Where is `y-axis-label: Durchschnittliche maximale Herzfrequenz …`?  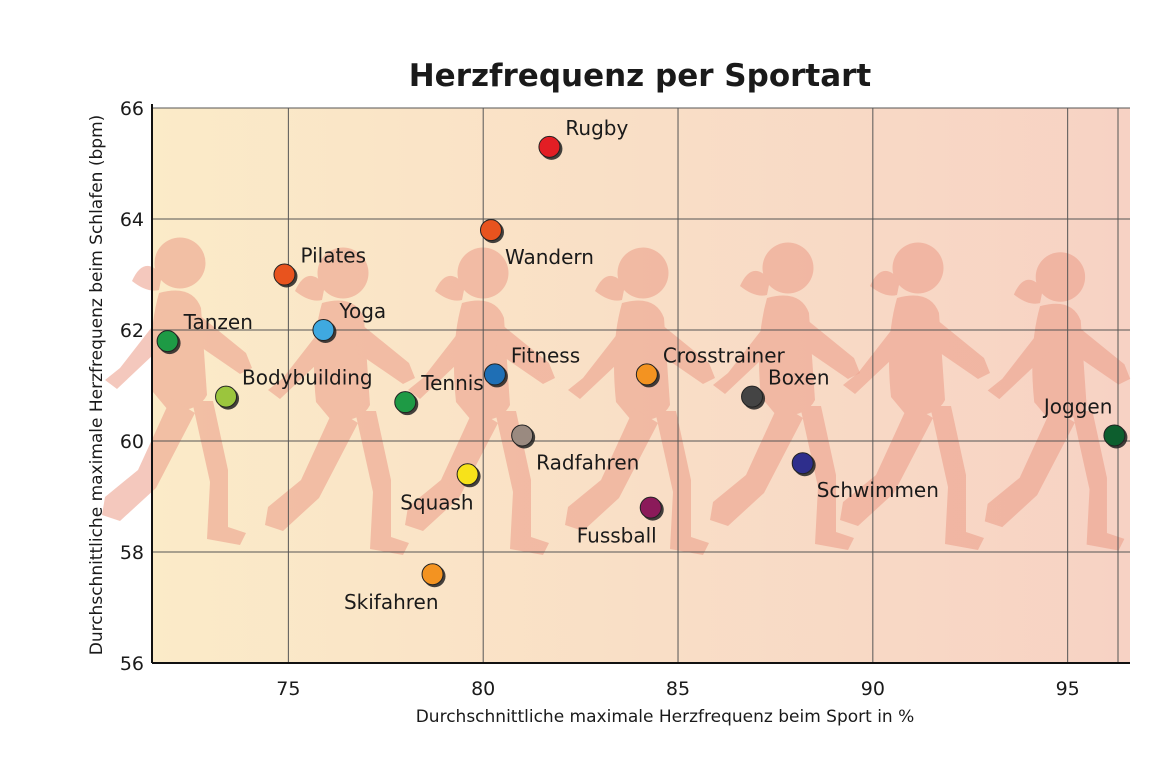
y-axis-label: Durchschnittliche maximale Herzfrequenz … is located at coordinates (97, 385).